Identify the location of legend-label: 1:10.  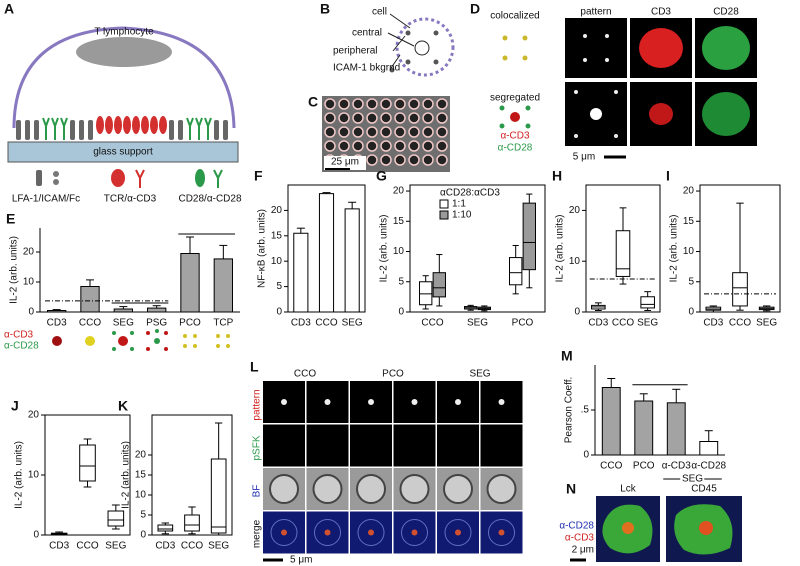
(462, 215).